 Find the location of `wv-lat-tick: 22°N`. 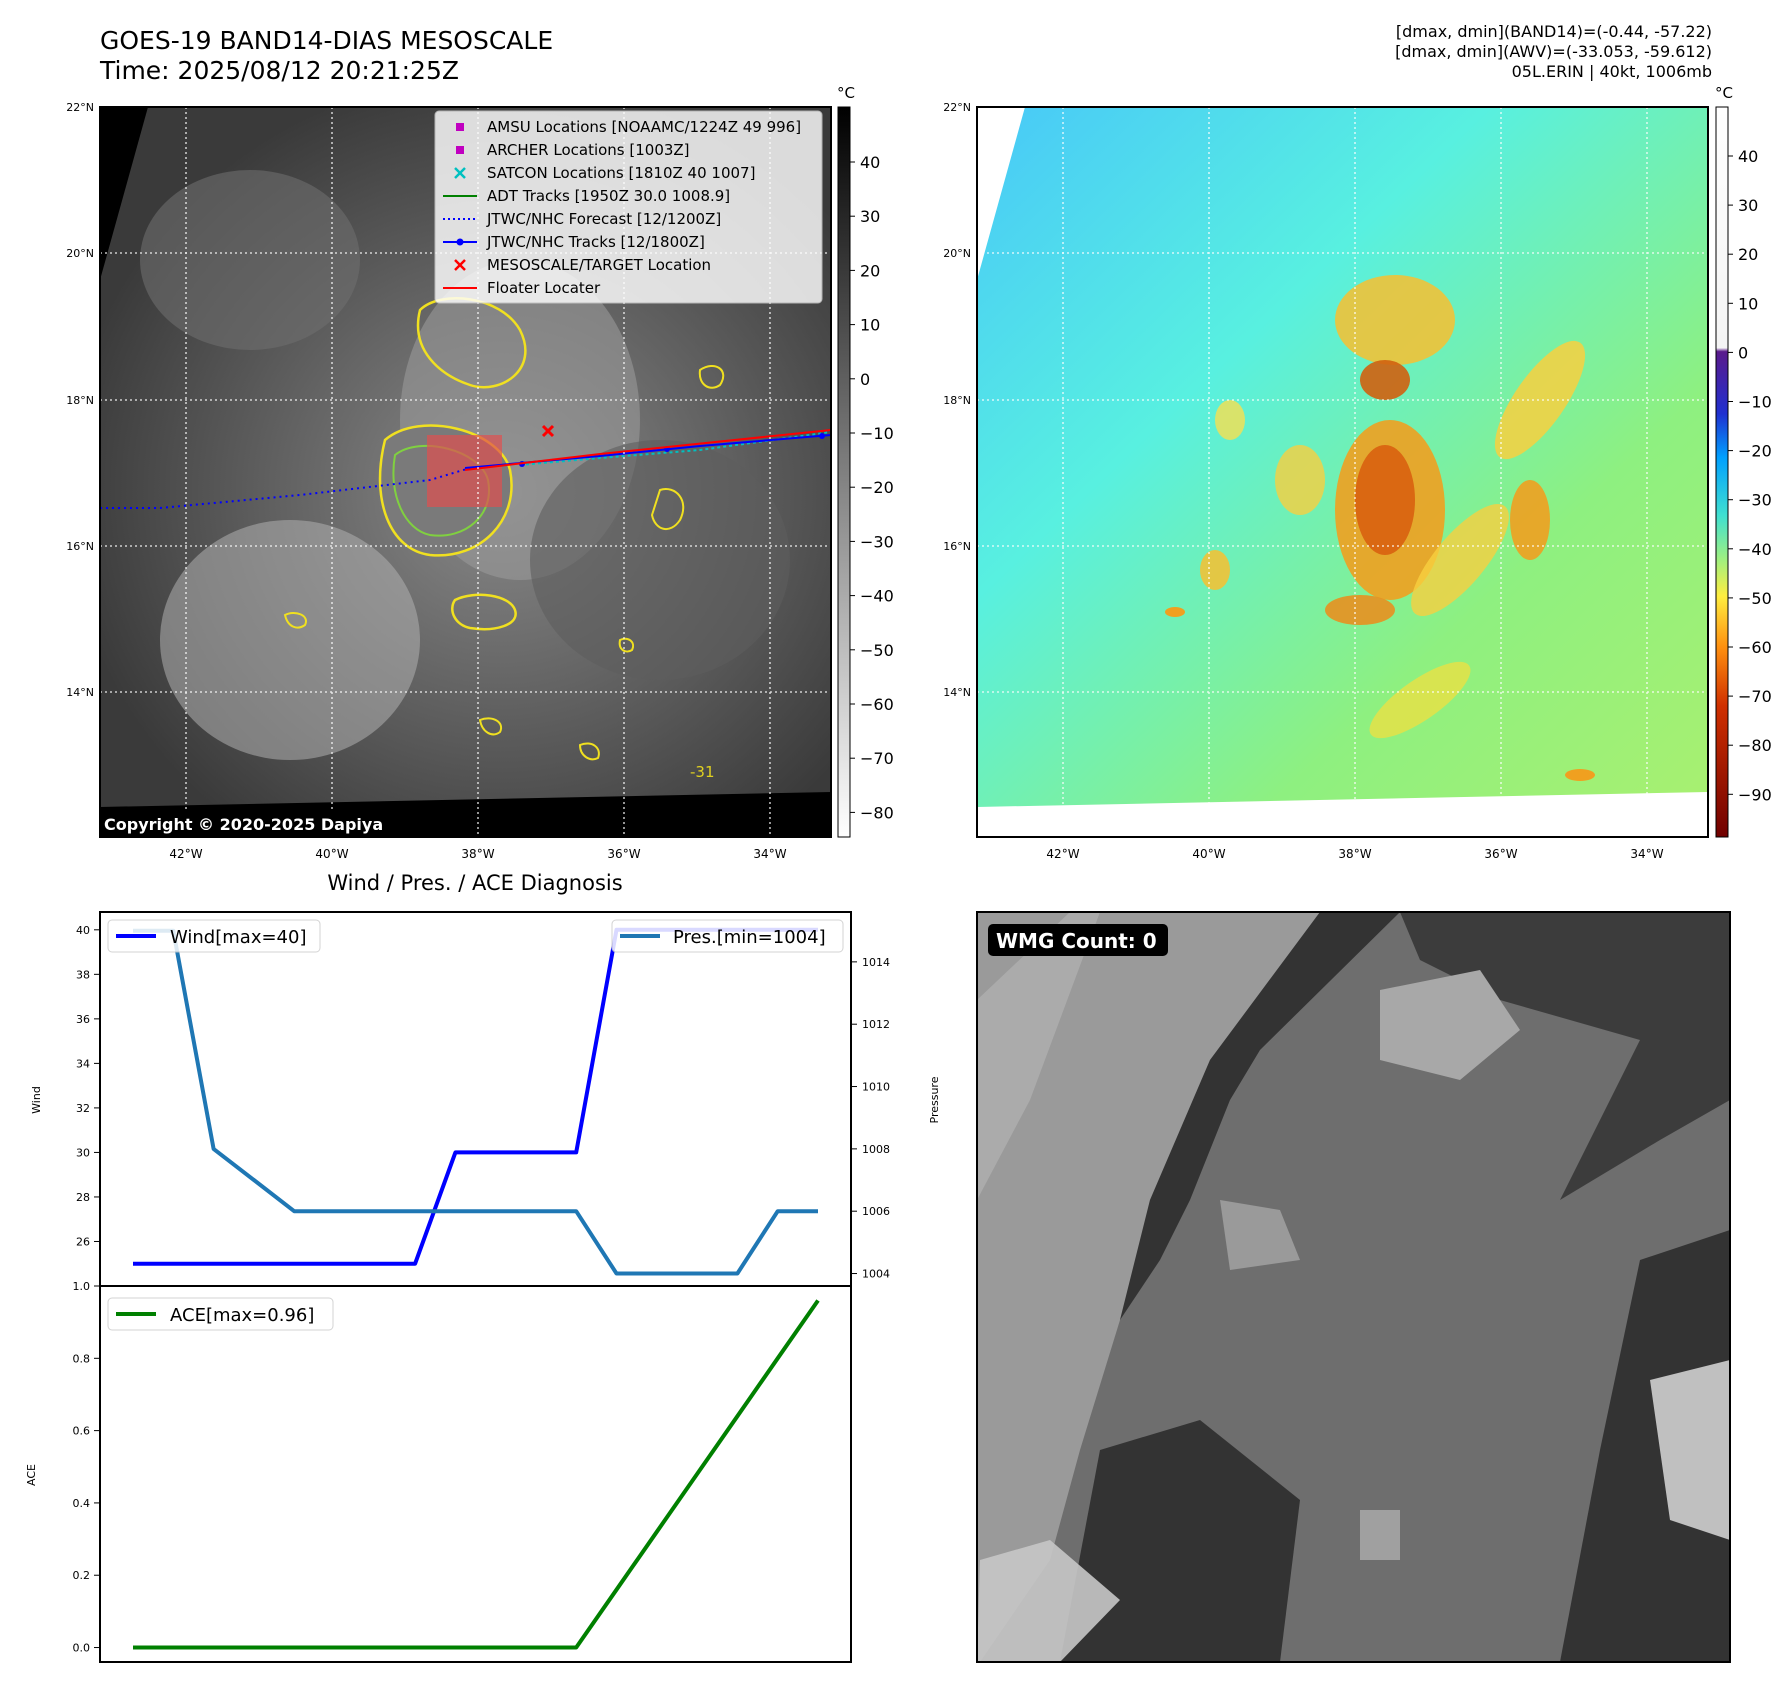

wv-lat-tick: 22°N is located at coordinates (957, 107).